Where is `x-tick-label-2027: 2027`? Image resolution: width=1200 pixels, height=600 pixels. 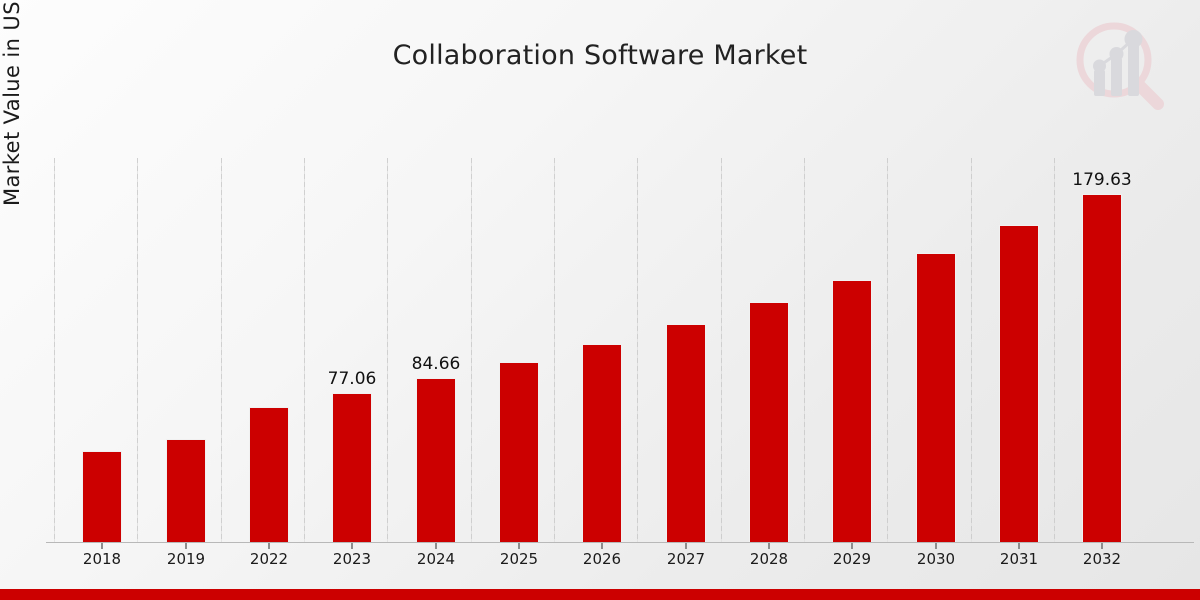
x-tick-label-2027: 2027 is located at coordinates (686, 559).